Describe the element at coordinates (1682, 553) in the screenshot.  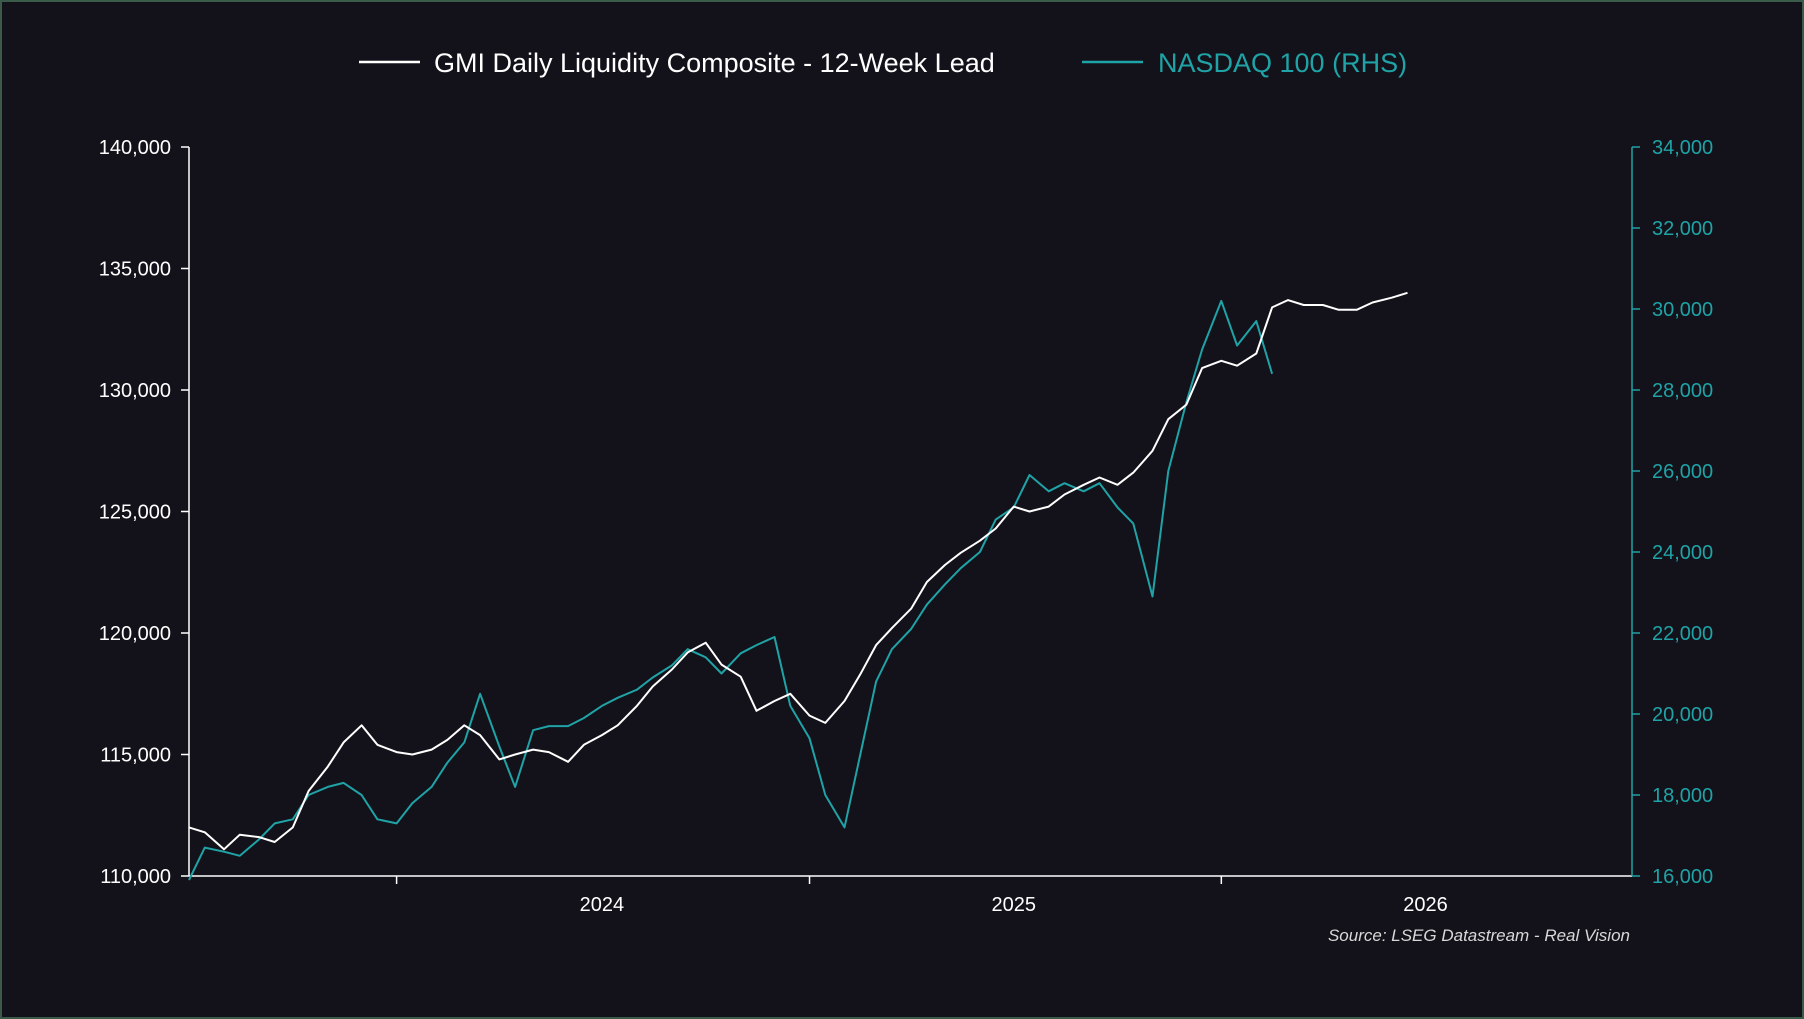
I see `right-tick-label: 24,000` at that location.